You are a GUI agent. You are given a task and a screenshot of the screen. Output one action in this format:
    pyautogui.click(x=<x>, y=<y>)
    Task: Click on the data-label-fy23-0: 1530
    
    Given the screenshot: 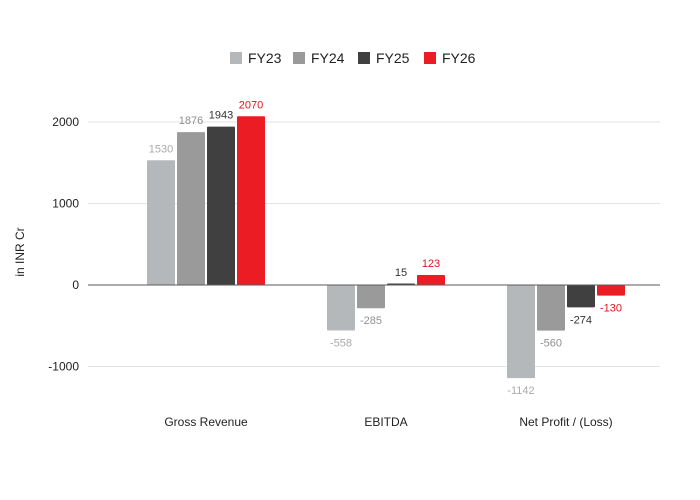 What is the action you would take?
    pyautogui.click(x=161, y=149)
    